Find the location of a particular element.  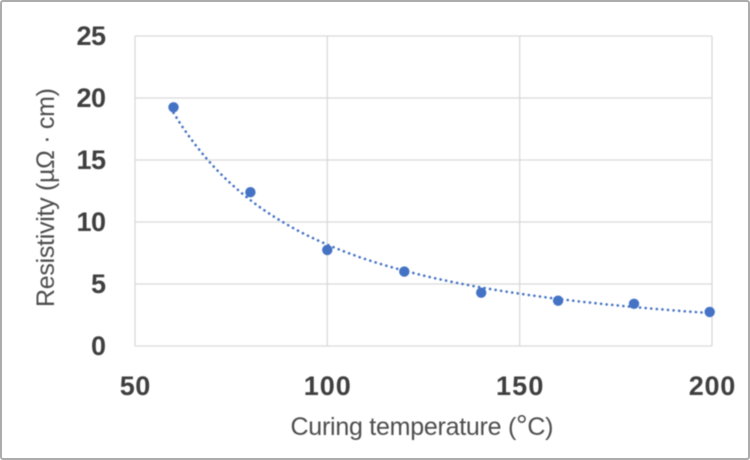

svg-text: 50 is located at coordinates (135, 386).